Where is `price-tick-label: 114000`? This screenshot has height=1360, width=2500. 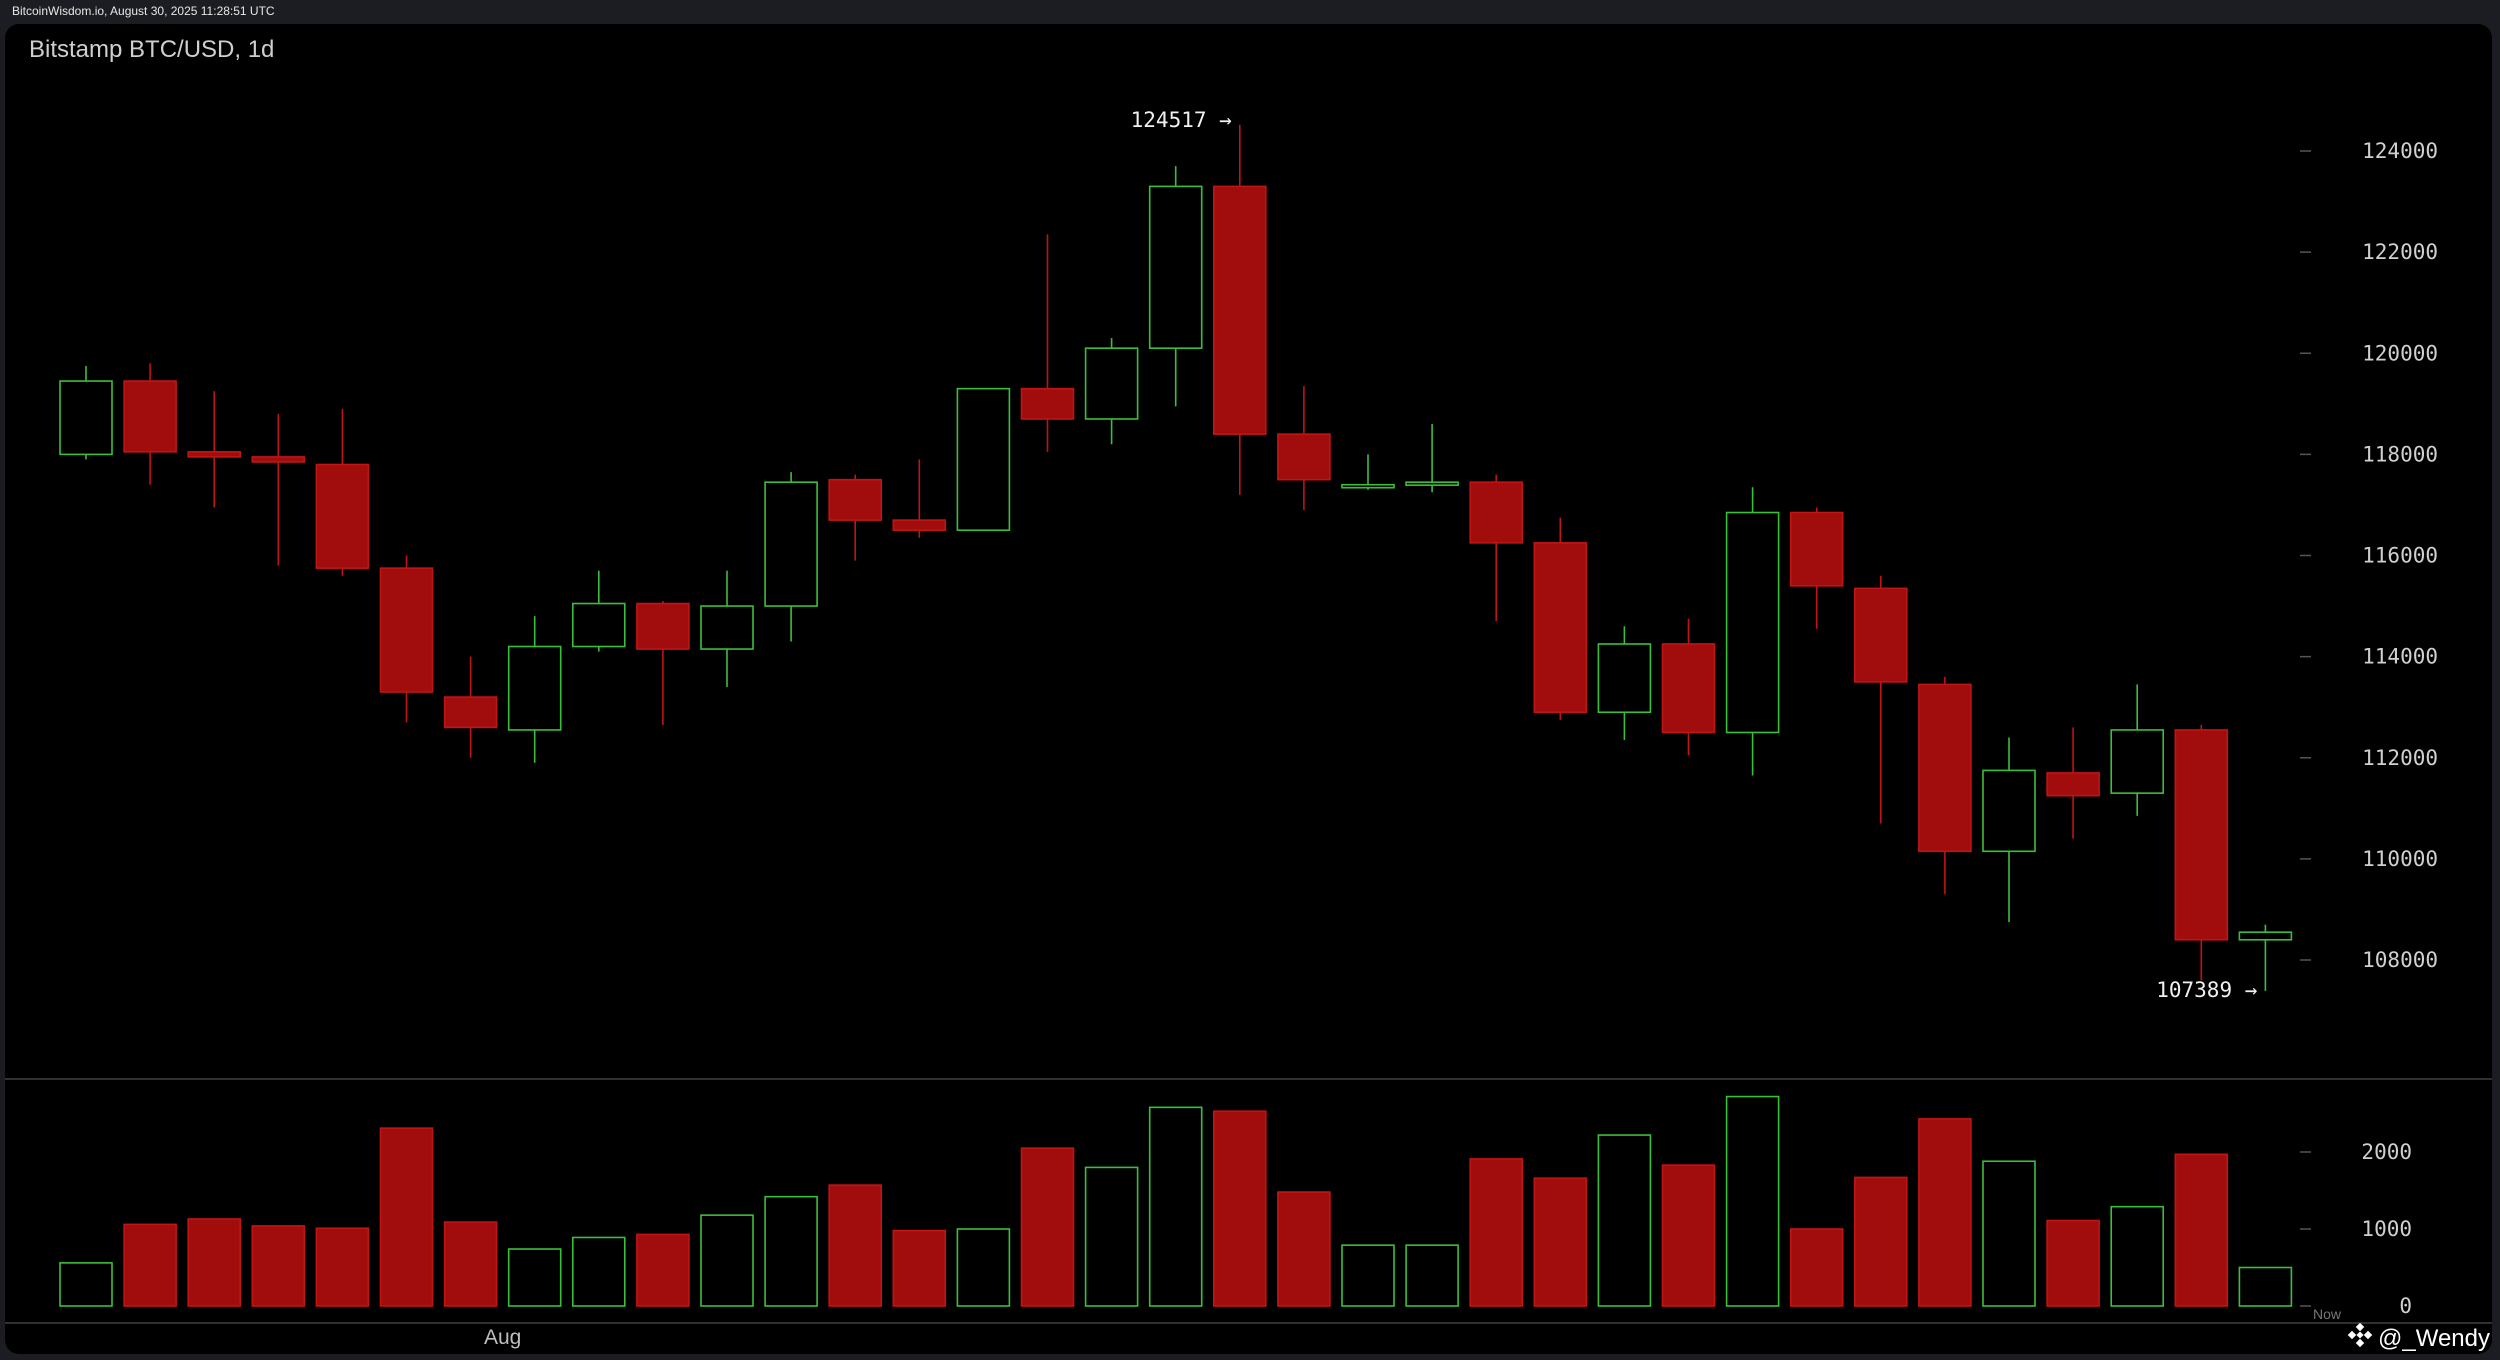
price-tick-label: 114000 is located at coordinates (2400, 657).